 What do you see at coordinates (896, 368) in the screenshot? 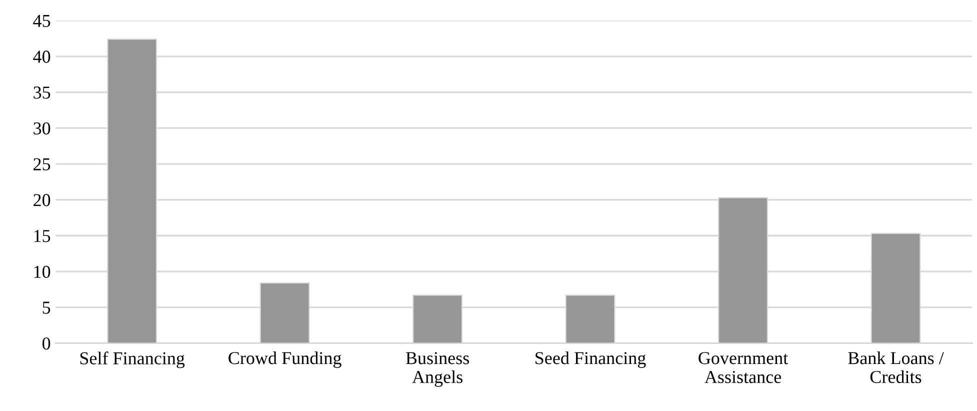
I see `x-tick-label: Bank Loans / Credits` at bounding box center [896, 368].